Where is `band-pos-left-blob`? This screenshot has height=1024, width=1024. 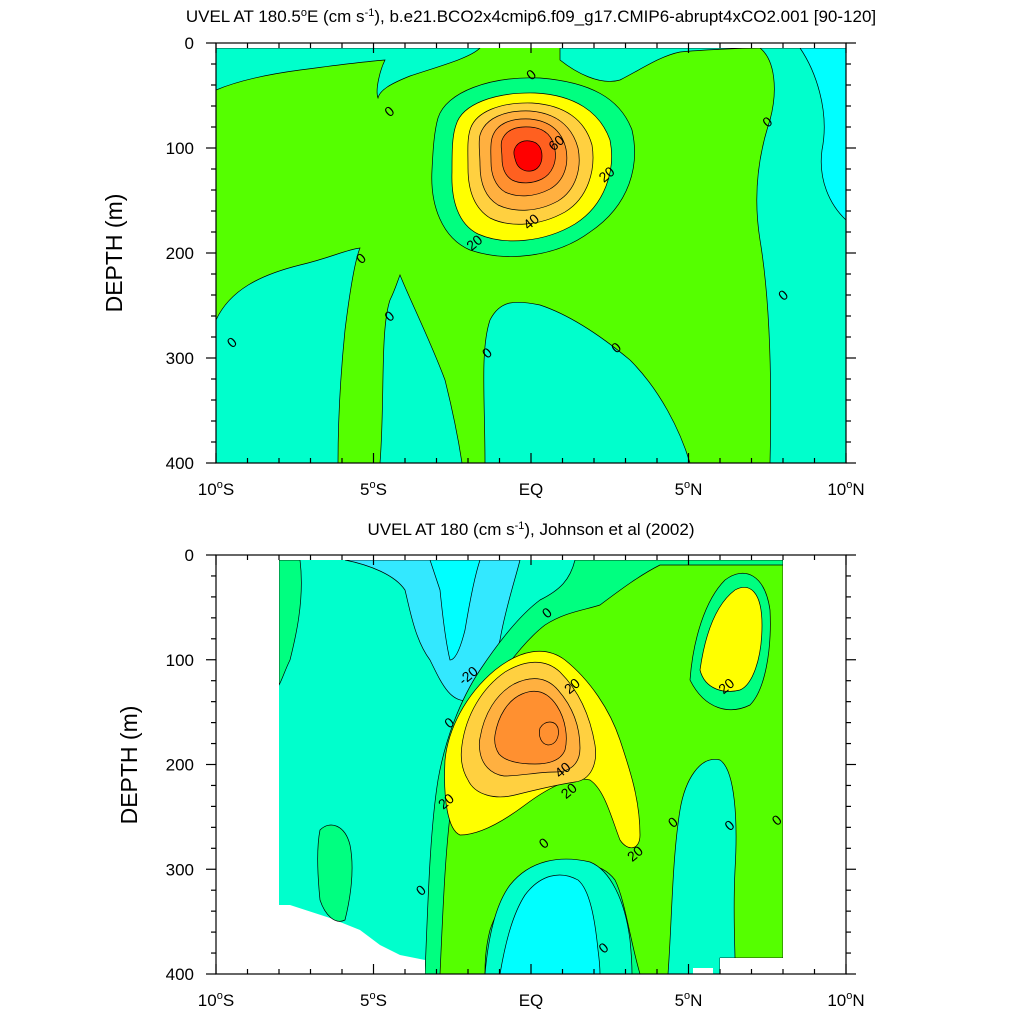
band-pos-left-blob is located at coordinates (335, 873).